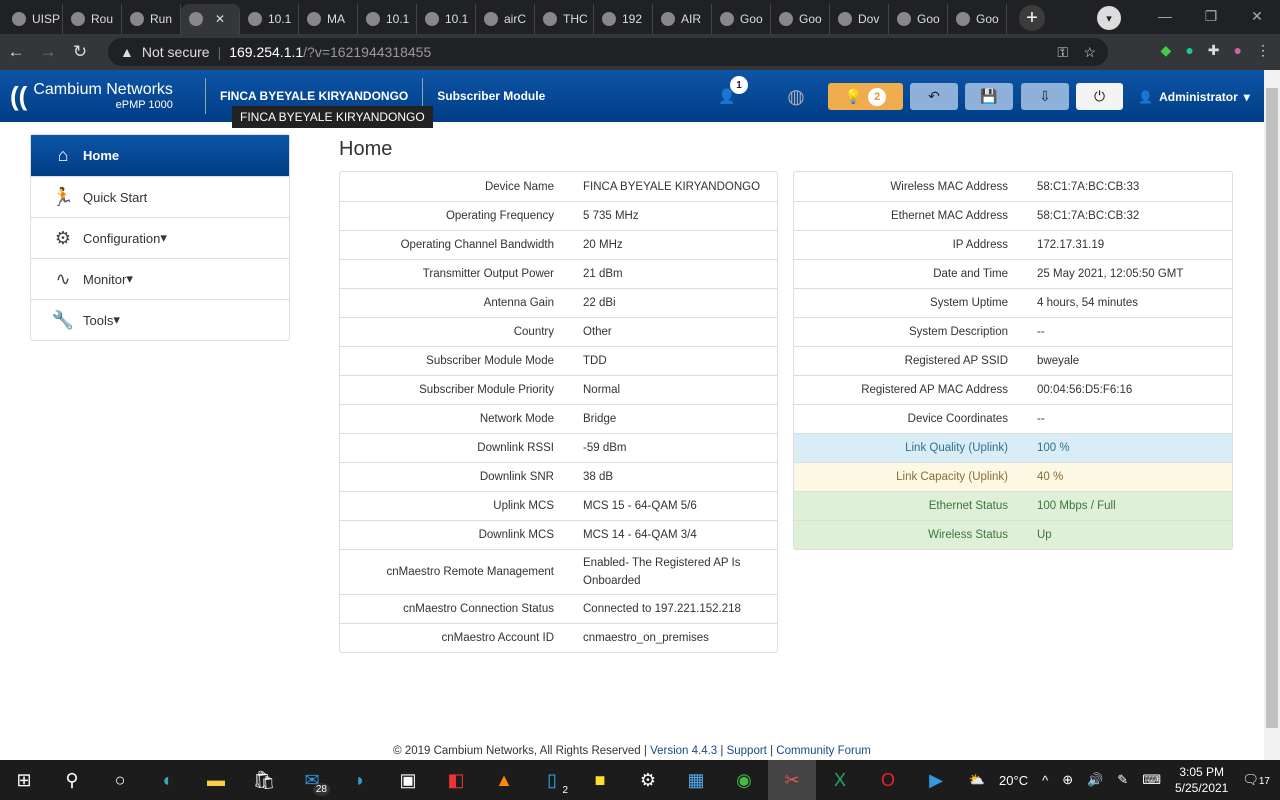  I want to click on opera-icon: O, so click(887, 779).